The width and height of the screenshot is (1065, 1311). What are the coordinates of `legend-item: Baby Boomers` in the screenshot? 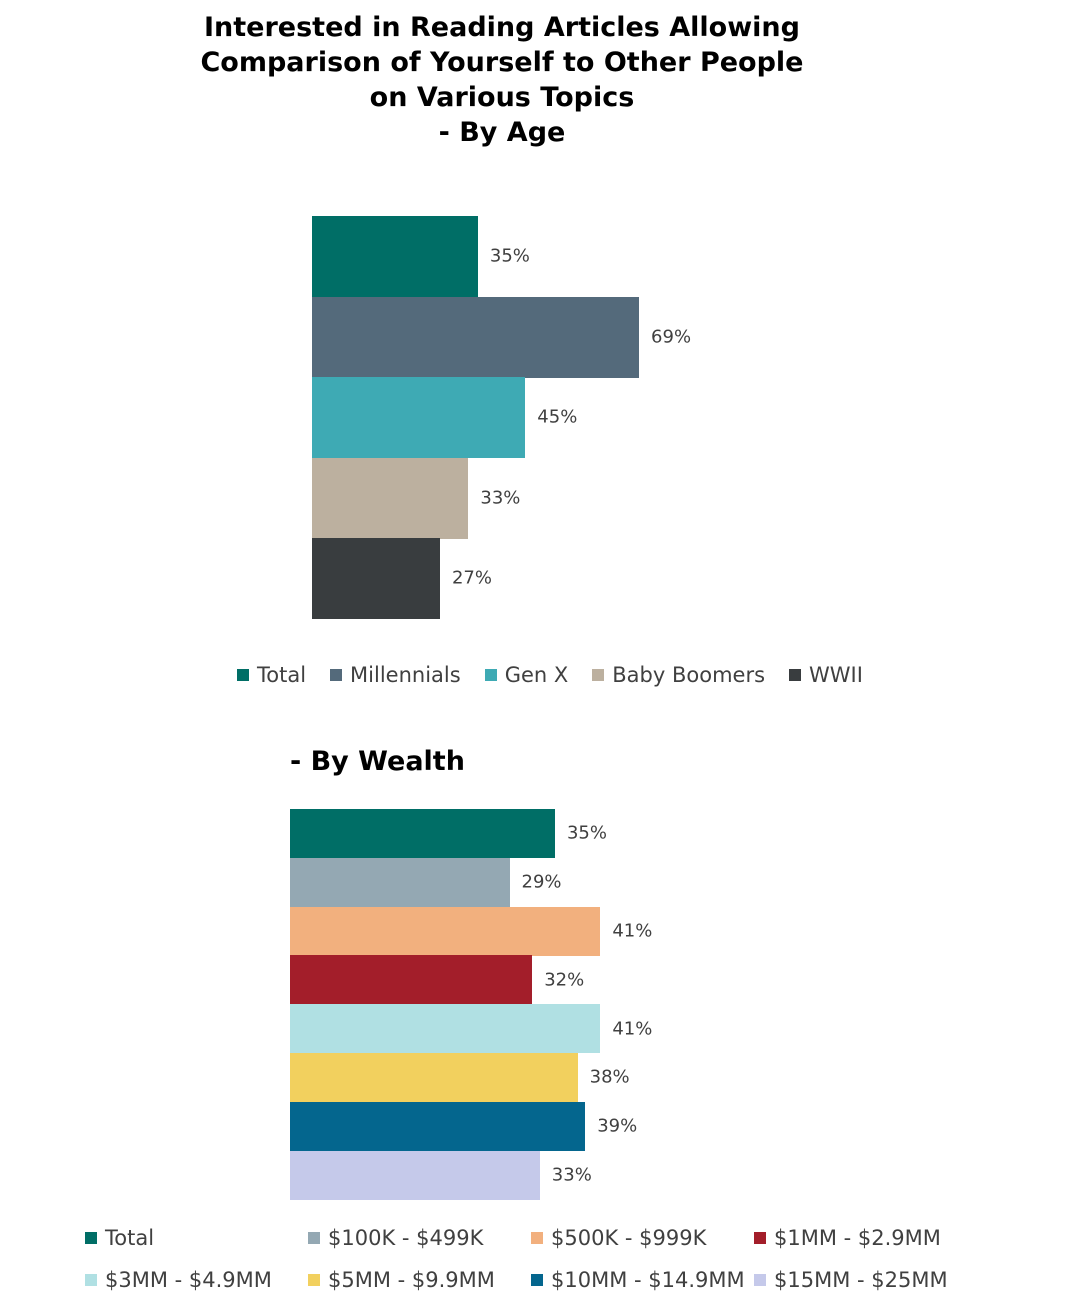 It's located at (678, 675).